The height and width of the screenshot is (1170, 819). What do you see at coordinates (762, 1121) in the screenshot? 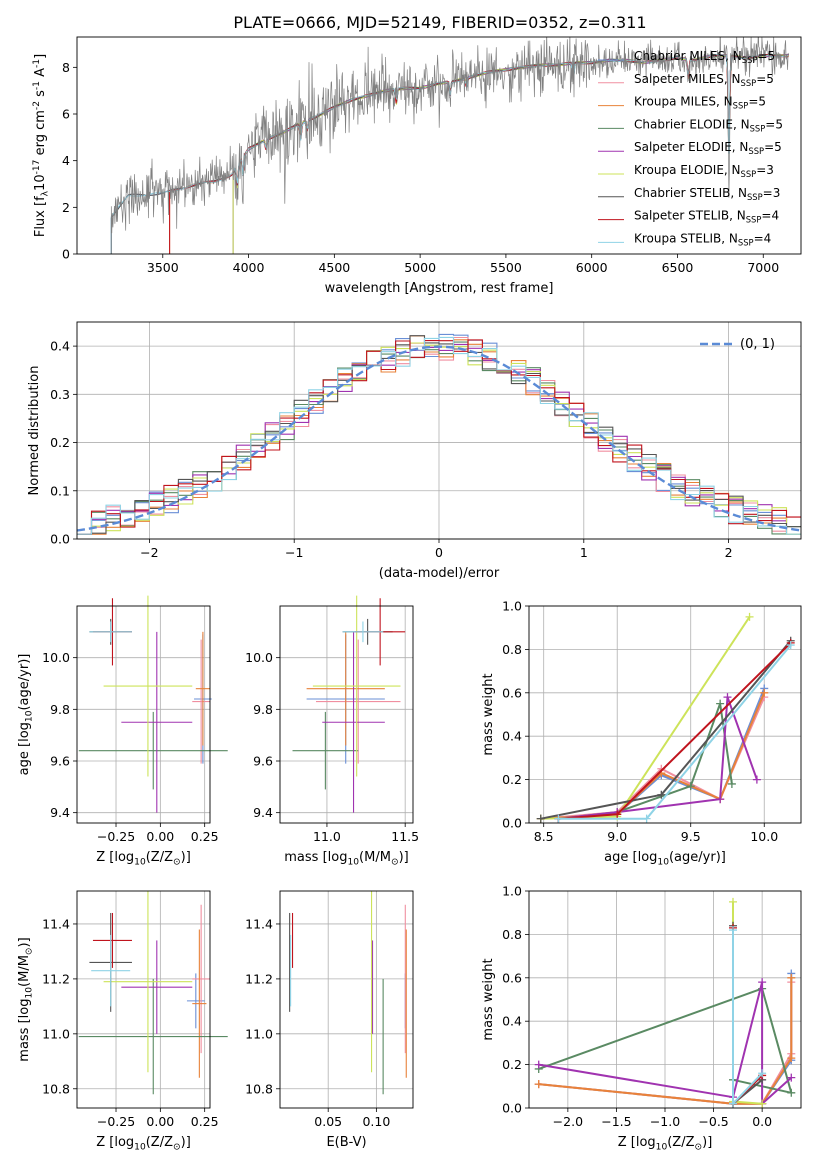
I see `x-tick-label: 0.0` at bounding box center [762, 1121].